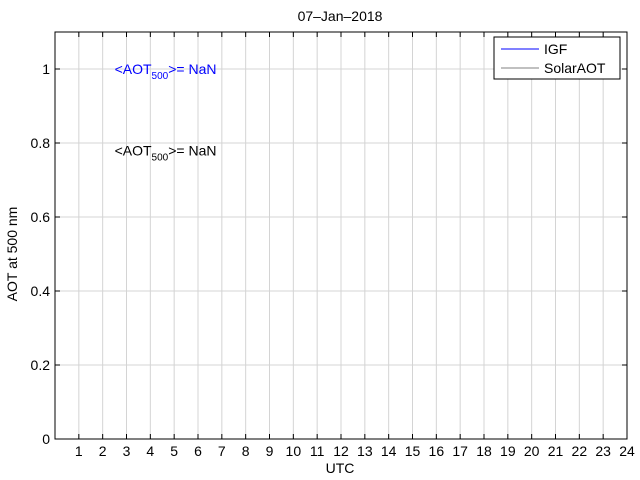 This screenshot has width=640, height=480. Describe the element at coordinates (340, 16) in the screenshot. I see `chart-title: 07–Jan–2018` at that location.